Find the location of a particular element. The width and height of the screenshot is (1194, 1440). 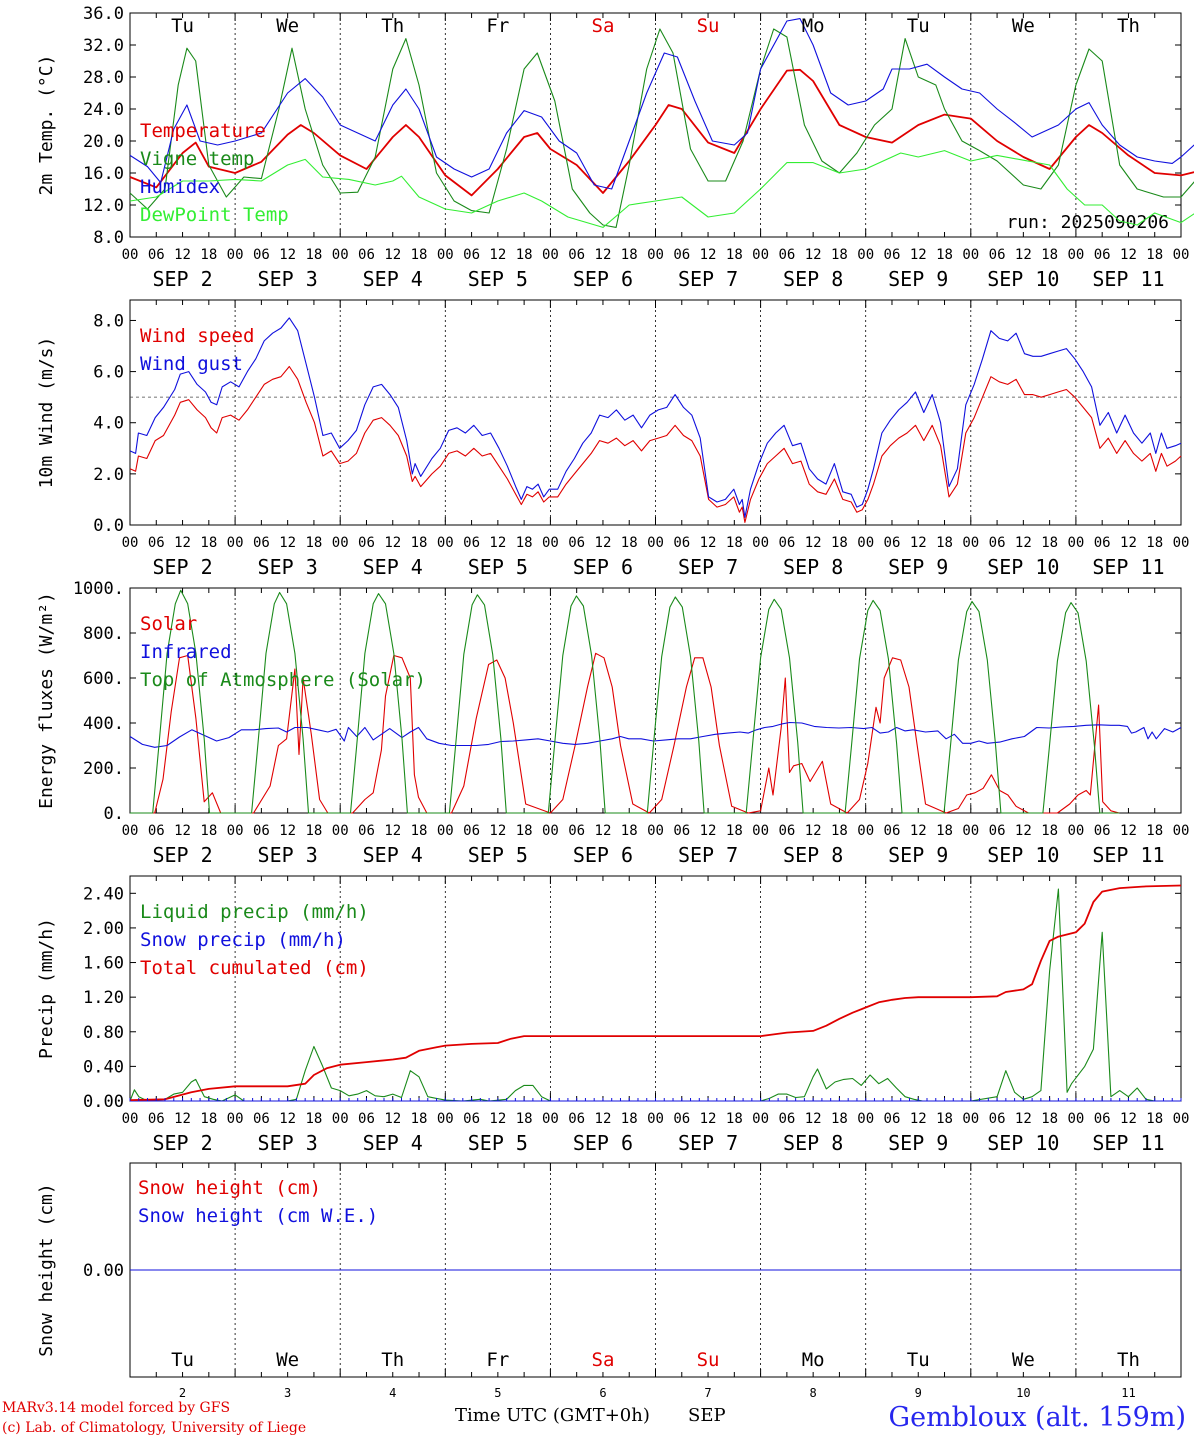

model-credit-line: MARv3.14 model forced by GFS is located at coordinates (116, 1408).